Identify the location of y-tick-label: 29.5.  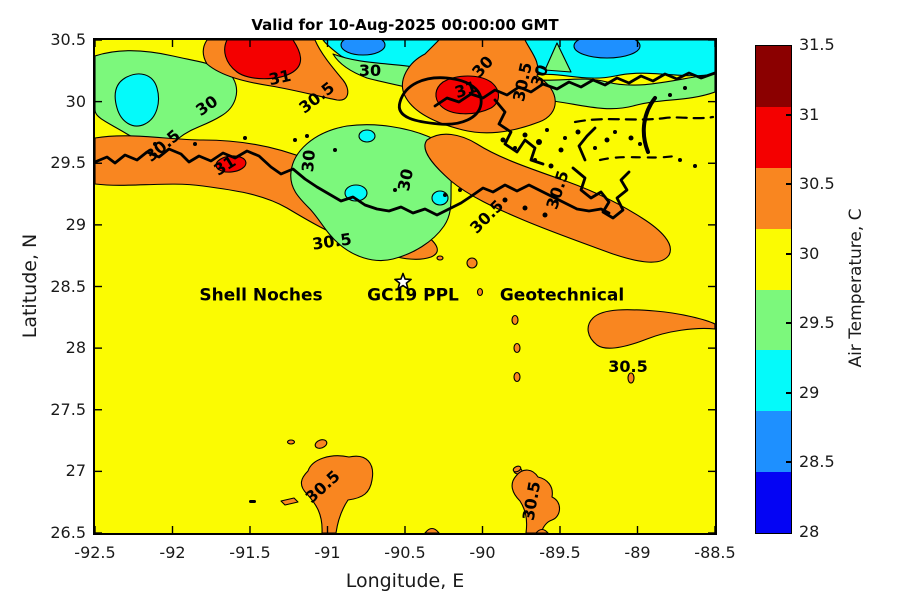
(68, 163).